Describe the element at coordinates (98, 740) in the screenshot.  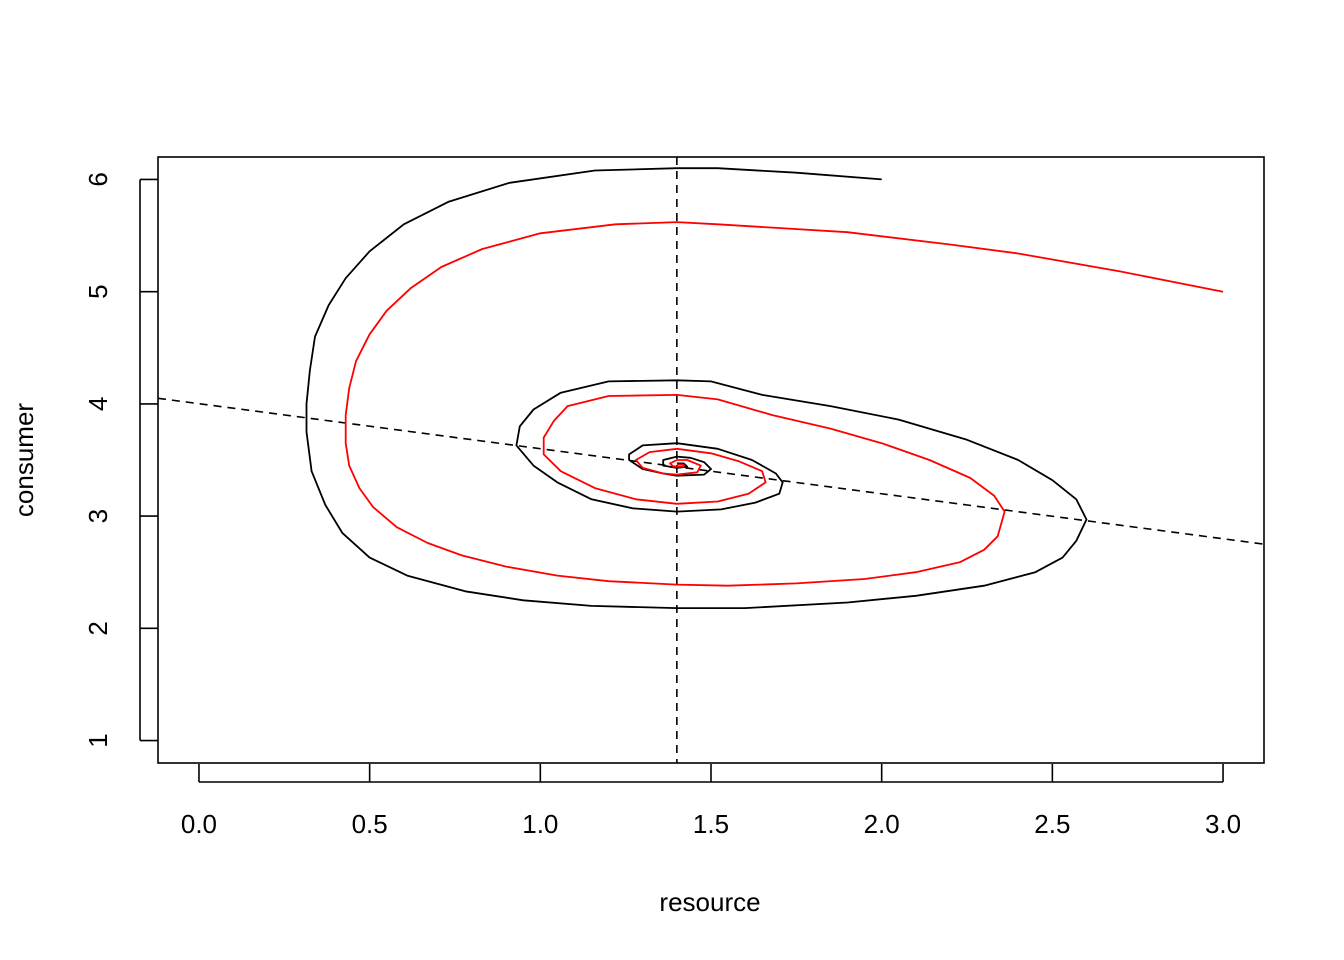
I see `y-tick-label: 1` at that location.